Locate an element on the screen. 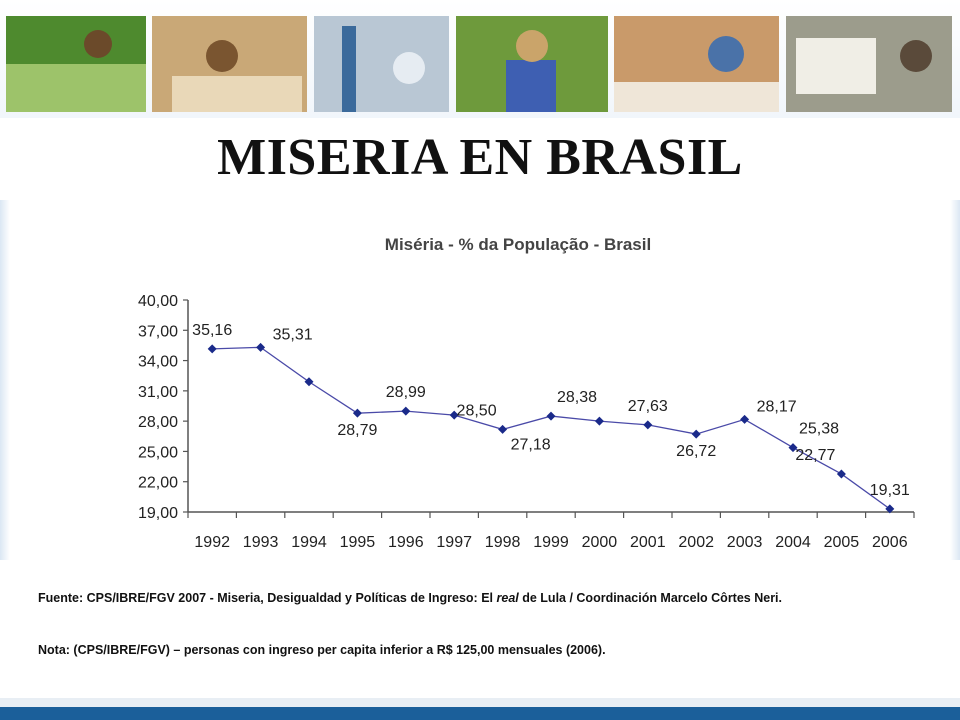 The image size is (960, 720). x-tick-label: 2004 is located at coordinates (793, 542).